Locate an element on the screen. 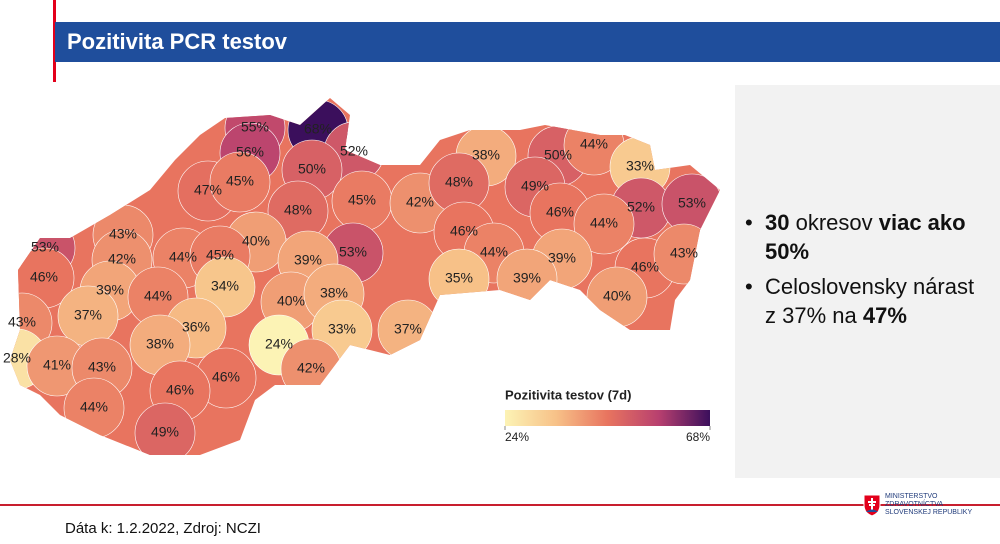 The image size is (1000, 544). bullet: Celoslovensky nárast z 37% na 47% is located at coordinates (865, 301).